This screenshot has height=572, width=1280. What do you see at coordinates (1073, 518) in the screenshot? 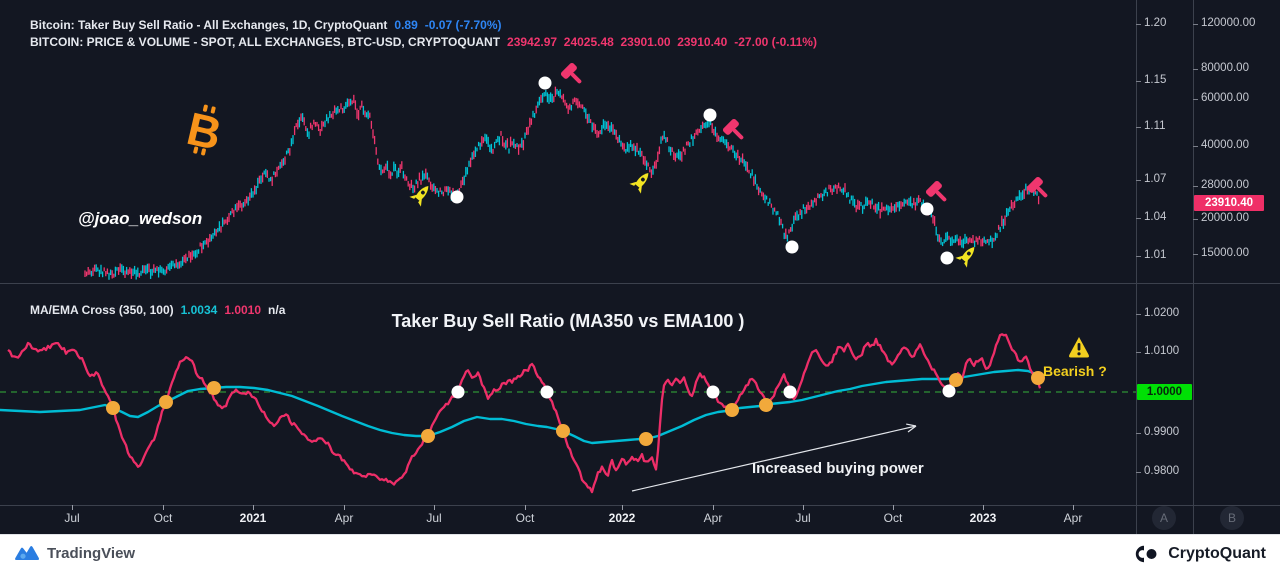
I see `time-label: Apr` at bounding box center [1073, 518].